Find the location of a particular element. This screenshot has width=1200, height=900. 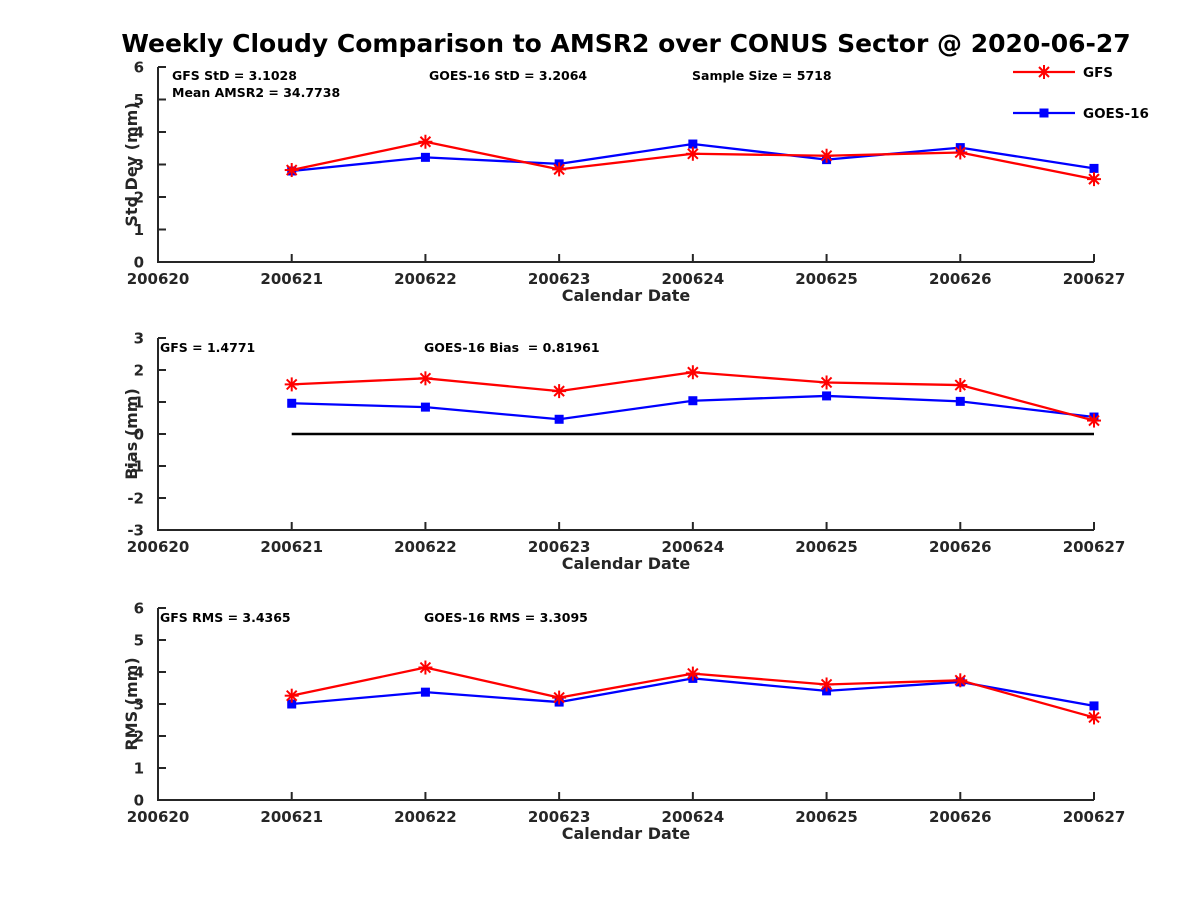

legend-item-gfs: GFS is located at coordinates (1063, 73).